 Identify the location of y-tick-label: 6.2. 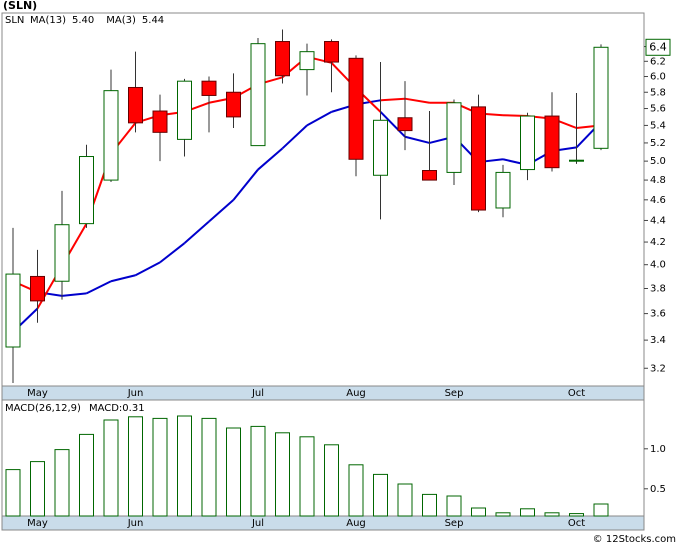
(658, 61).